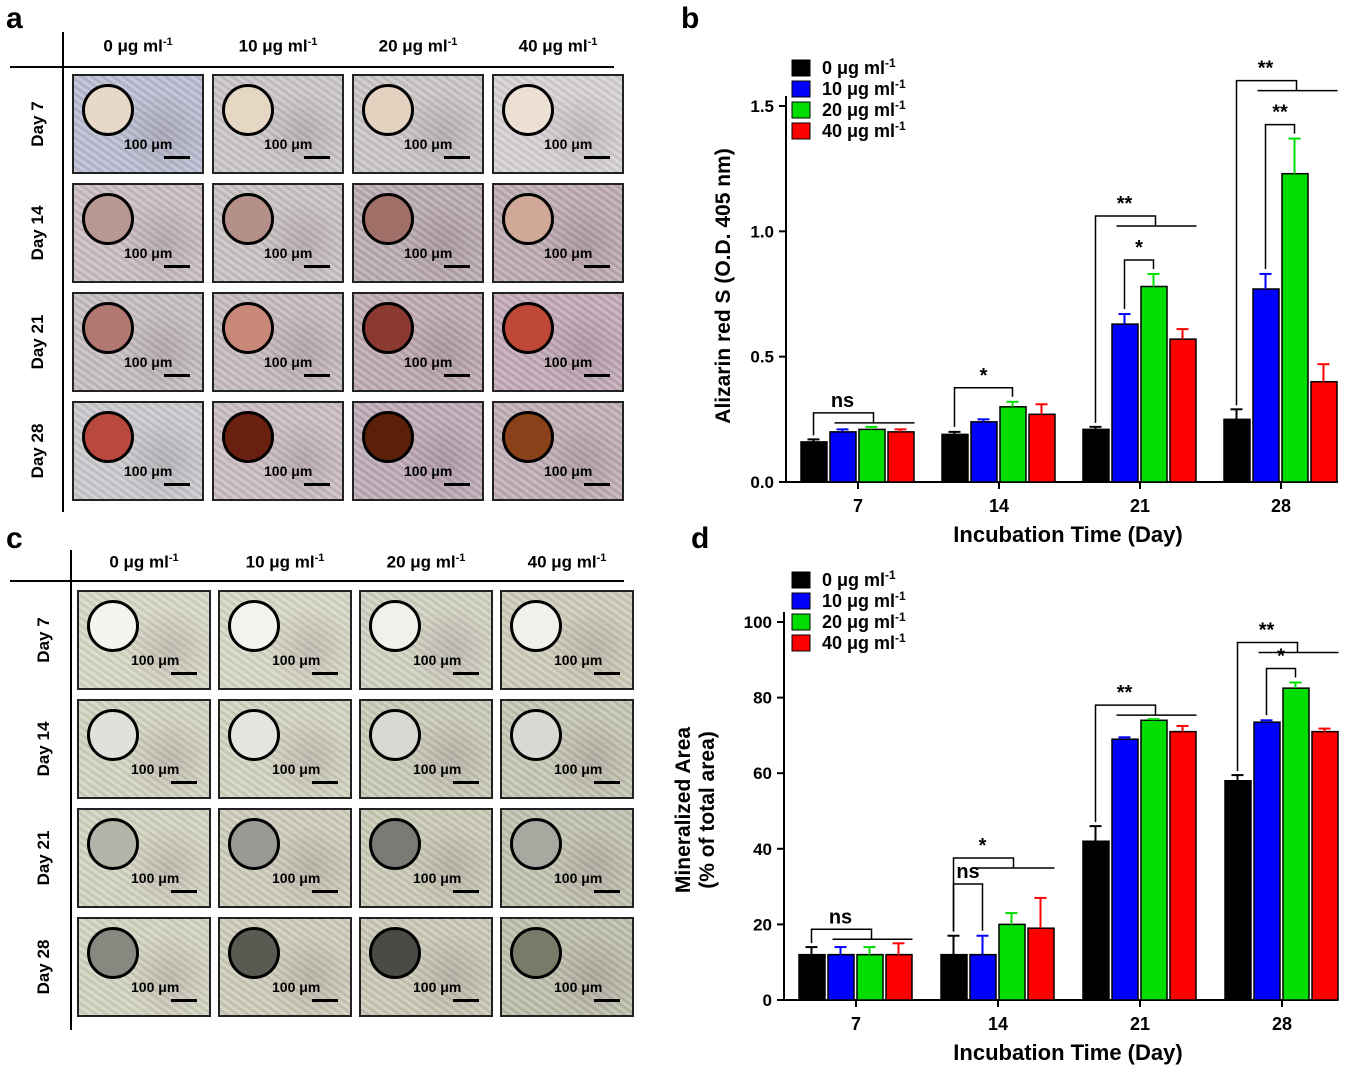 Image resolution: width=1363 pixels, height=1080 pixels. I want to click on y-tick-label: 40, so click(762, 849).